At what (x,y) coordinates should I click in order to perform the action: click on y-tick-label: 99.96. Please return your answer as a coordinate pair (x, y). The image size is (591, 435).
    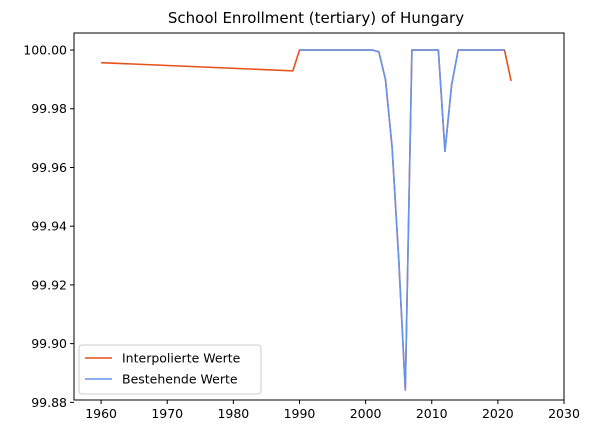
    Looking at the image, I should click on (49, 167).